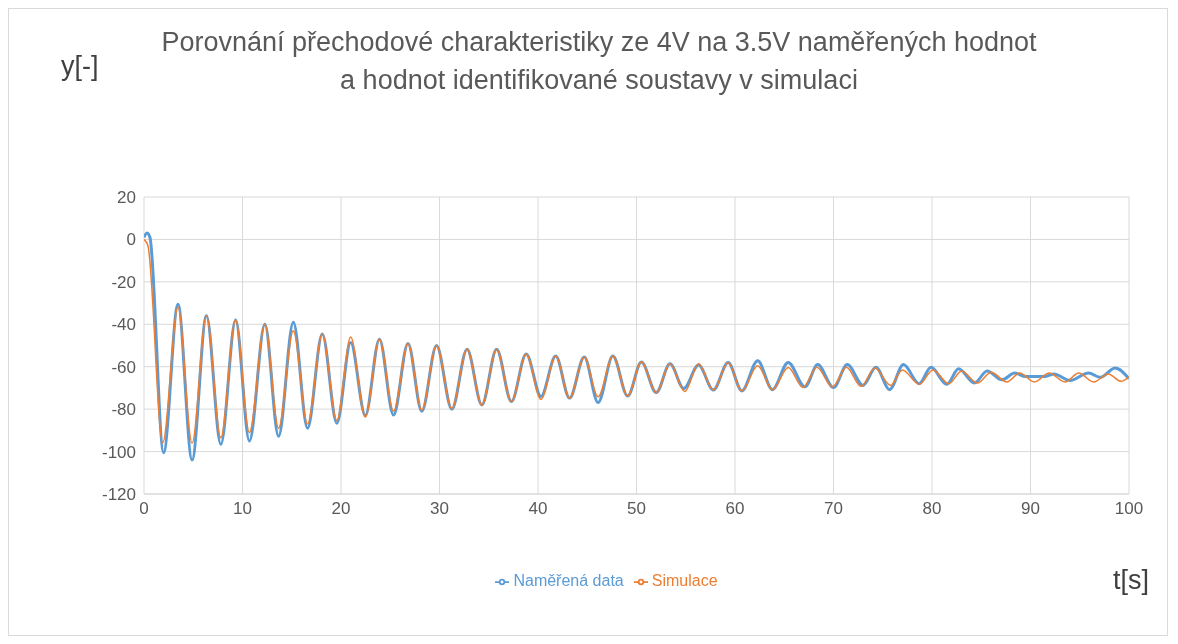 The height and width of the screenshot is (644, 1178). What do you see at coordinates (636, 509) in the screenshot?
I see `x-tick-label: 50` at bounding box center [636, 509].